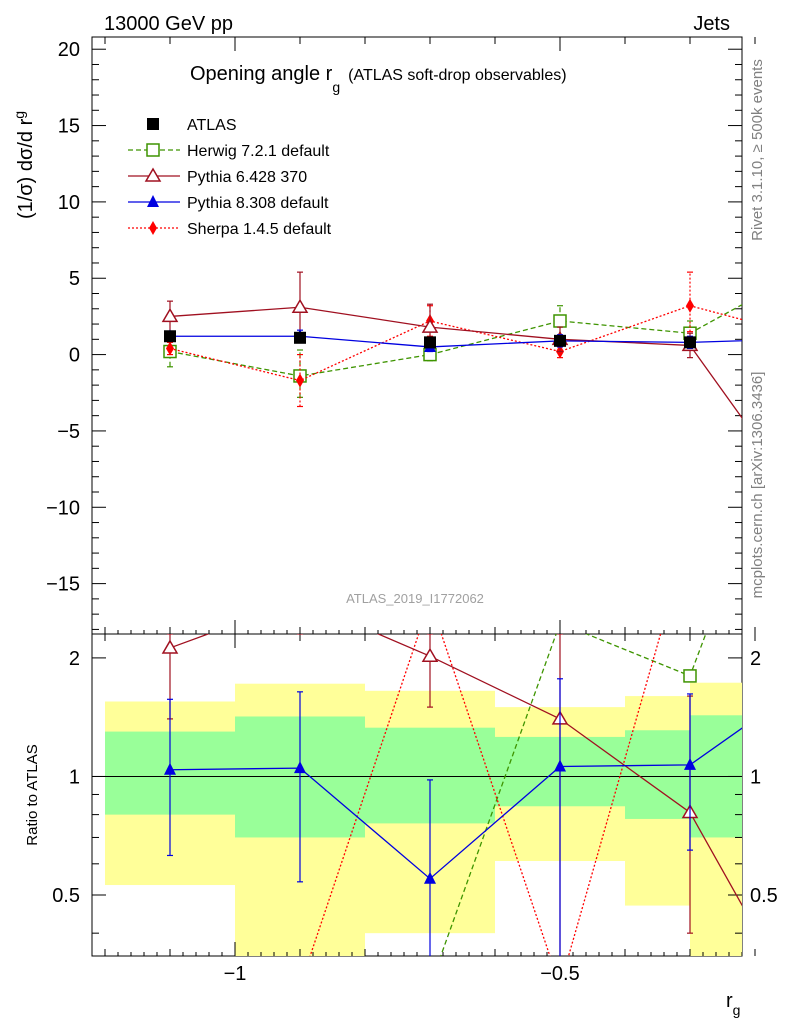 The height and width of the screenshot is (1024, 786). What do you see at coordinates (32, 794) in the screenshot?
I see `ratio-y-axis-label: Ratio to ATLAS` at bounding box center [32, 794].